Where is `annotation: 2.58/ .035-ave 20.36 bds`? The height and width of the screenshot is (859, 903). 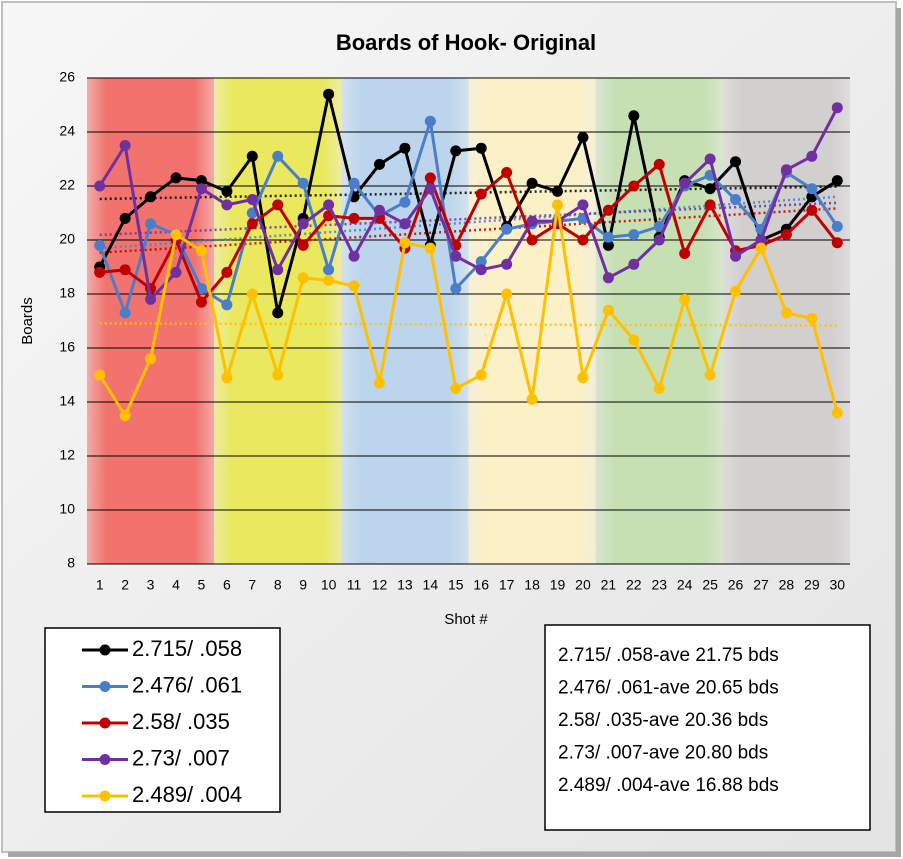
annotation: 2.58/ .035-ave 20.36 bds is located at coordinates (663, 720).